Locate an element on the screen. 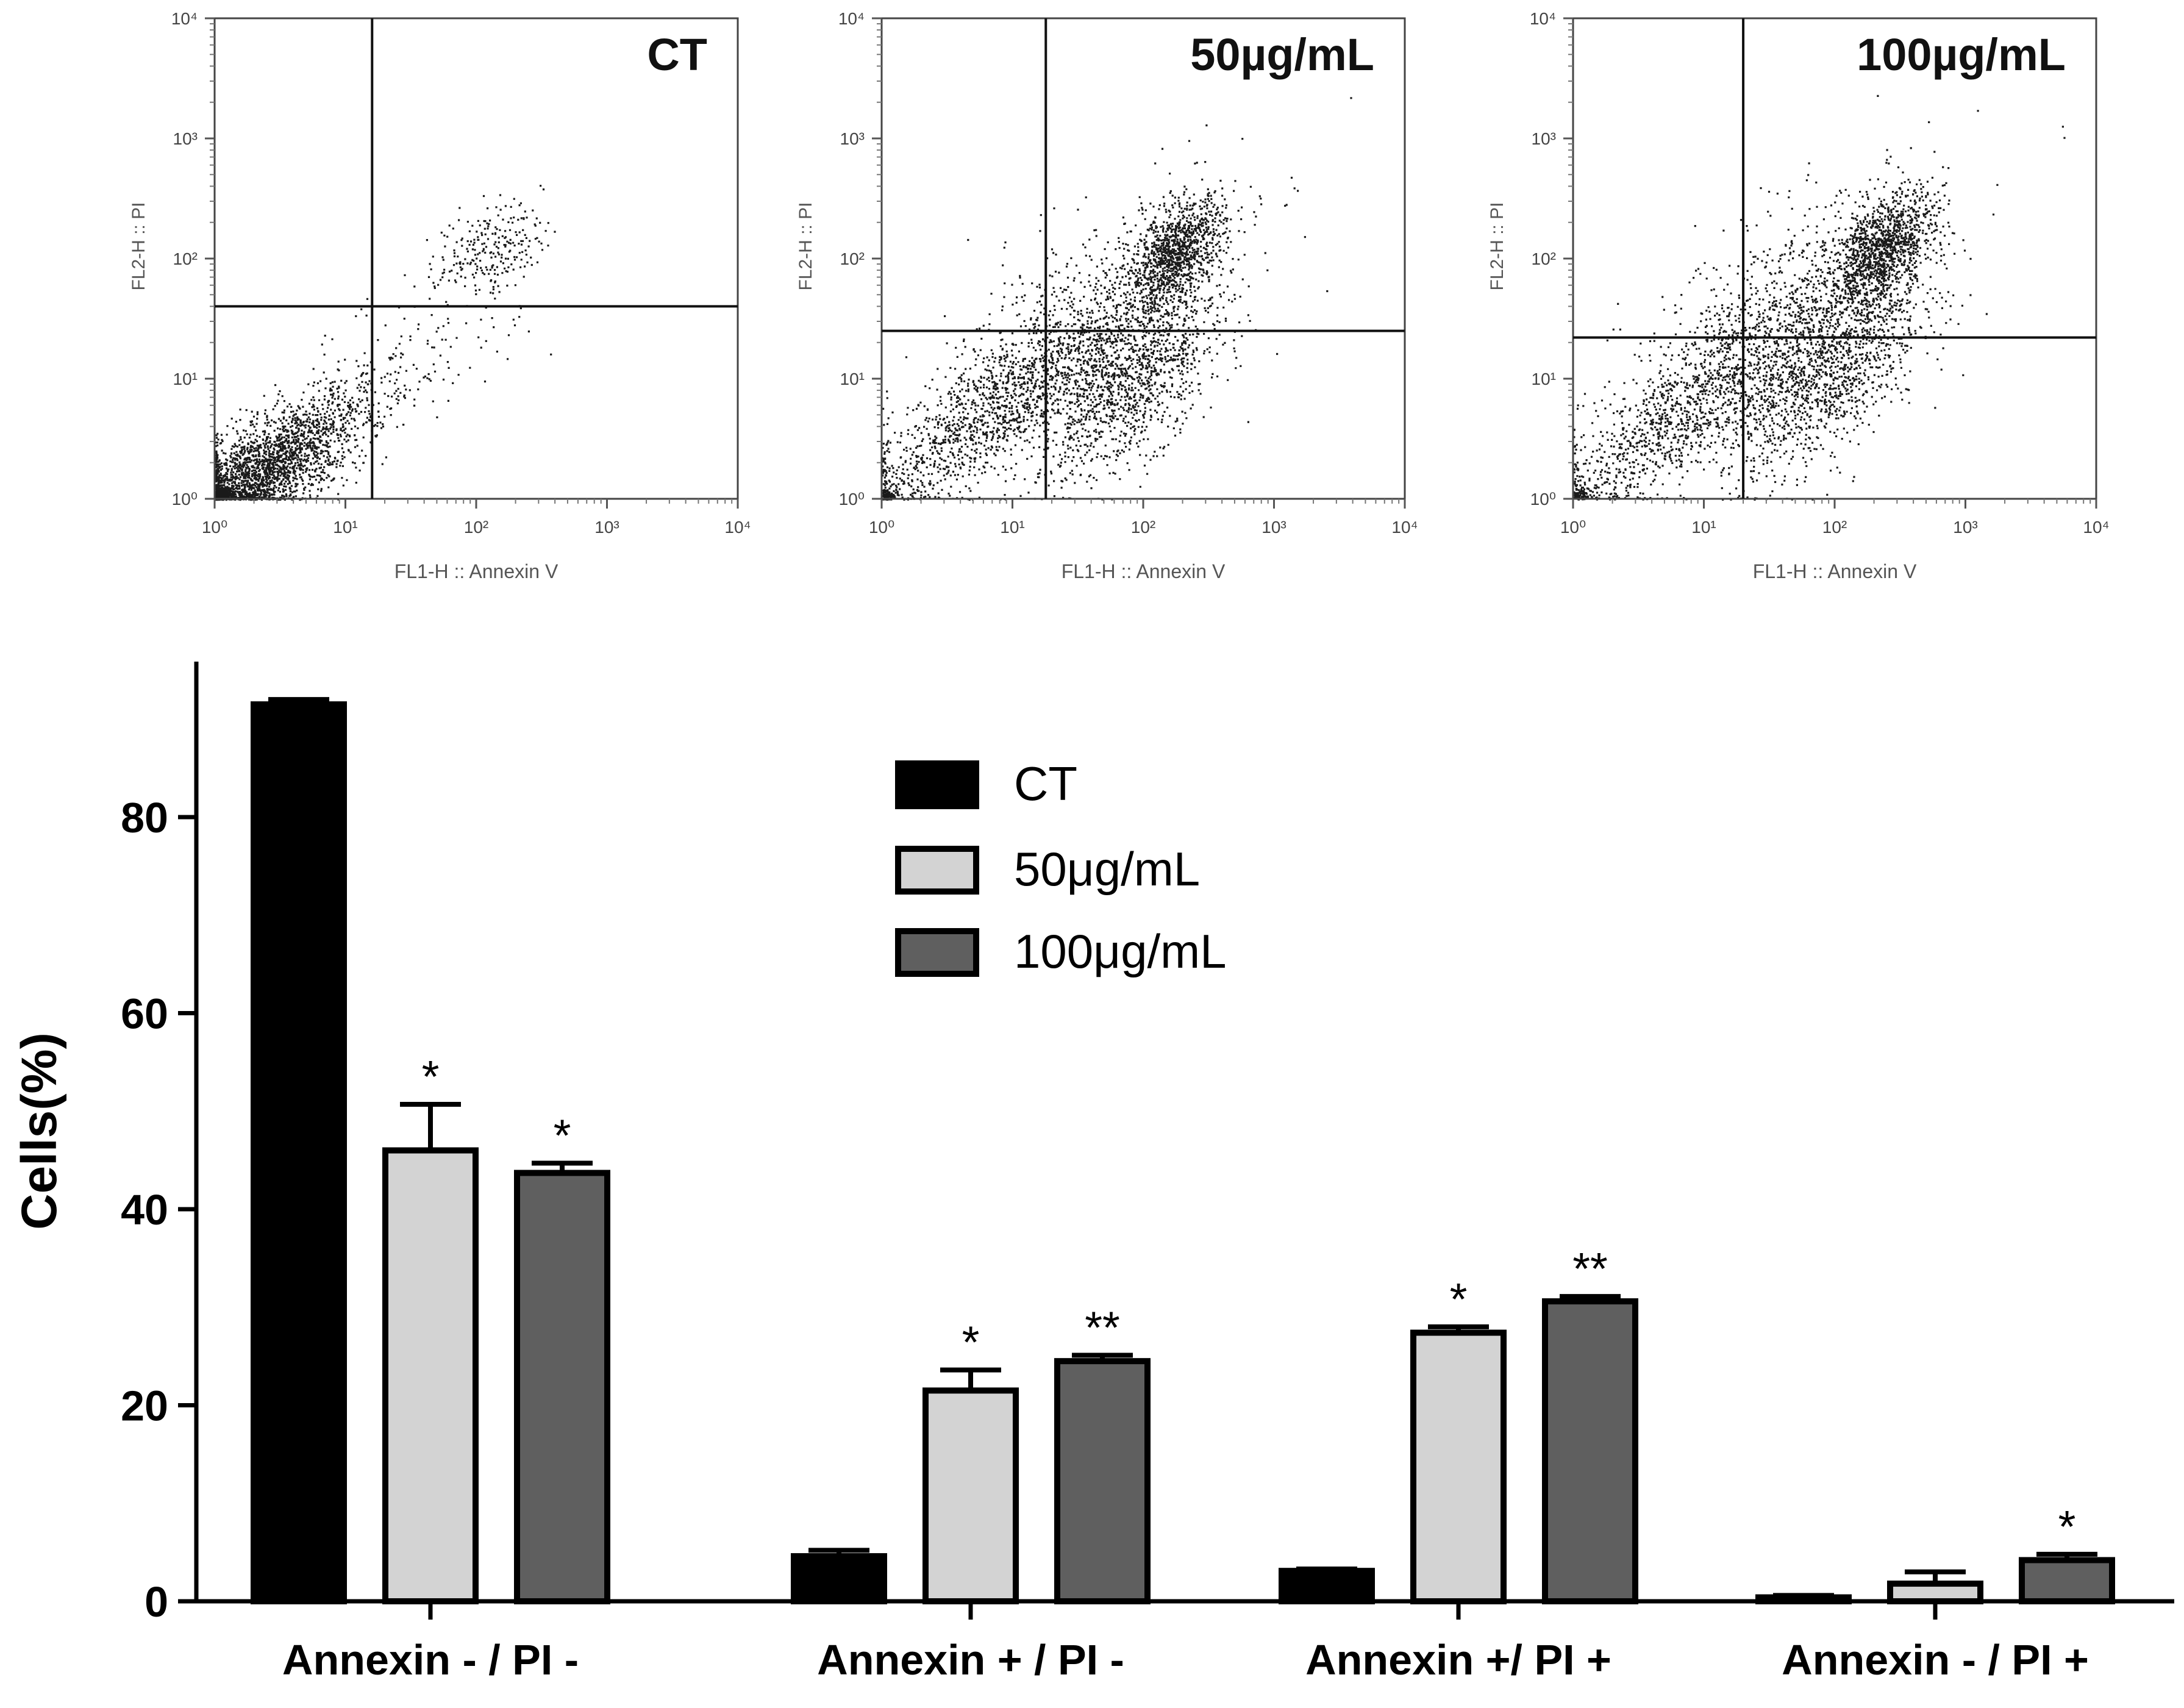 This screenshot has width=2184, height=1708. panel-title: 50µg/mL is located at coordinates (1282, 54).